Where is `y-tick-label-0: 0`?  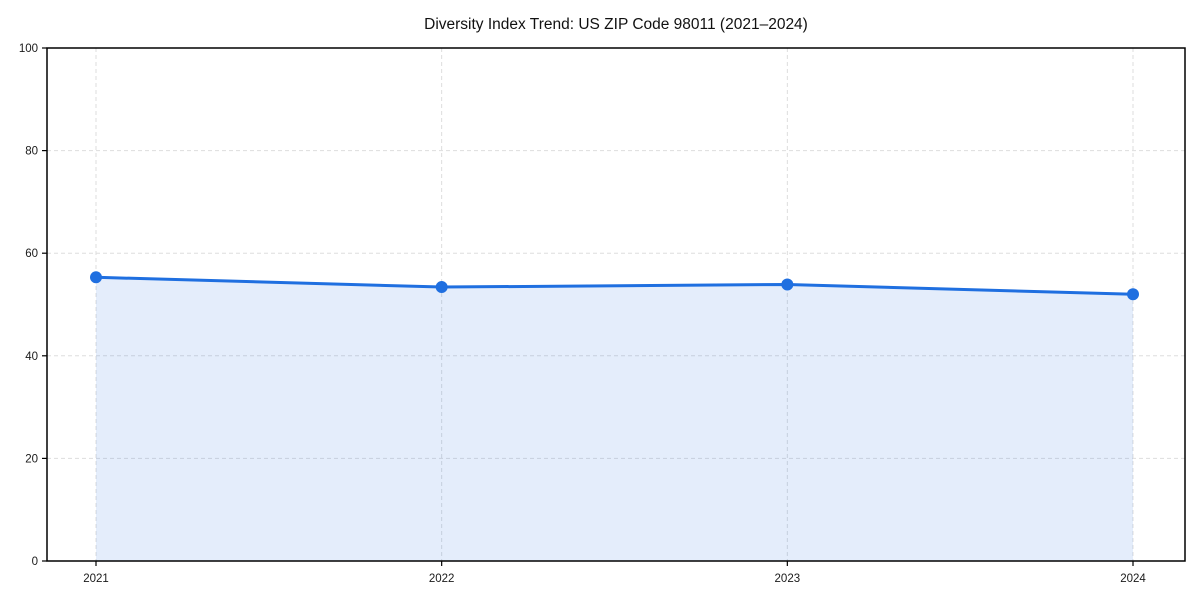 y-tick-label-0: 0 is located at coordinates (35, 562).